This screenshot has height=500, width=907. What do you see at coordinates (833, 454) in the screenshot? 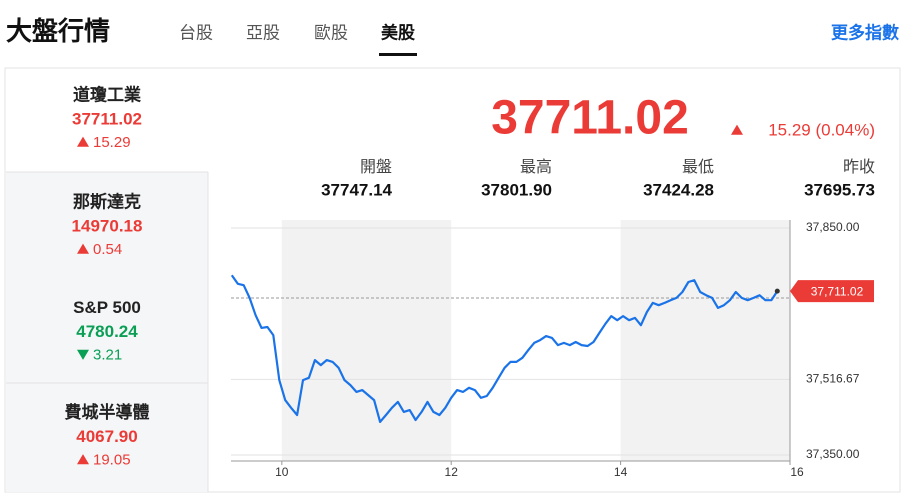
I see `y-tick-label: 37,350.00` at bounding box center [833, 454].